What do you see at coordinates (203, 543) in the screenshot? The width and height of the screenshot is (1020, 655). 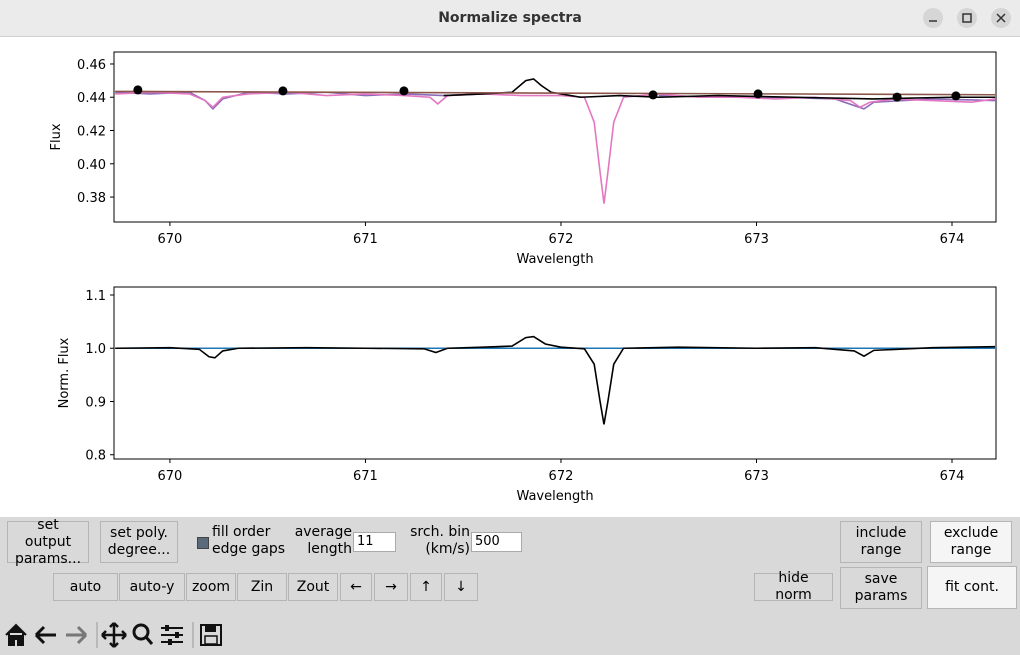 I see `checkbox` at bounding box center [203, 543].